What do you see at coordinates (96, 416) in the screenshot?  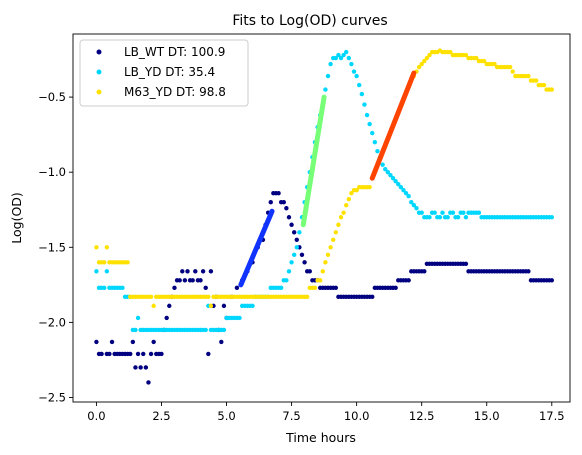 I see `x-tick-label-0: 0.0` at bounding box center [96, 416].